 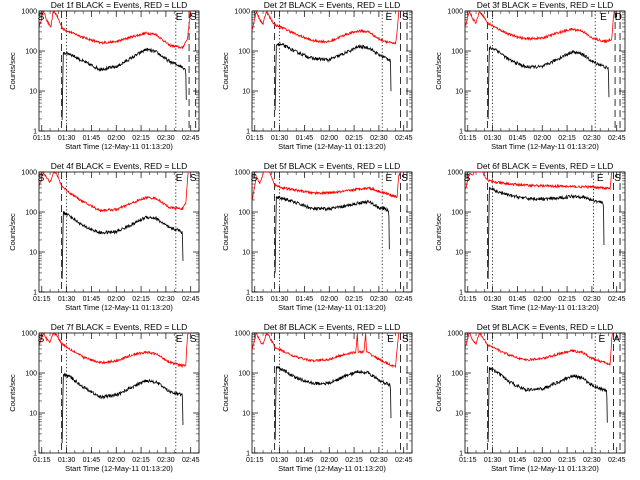 I want to click on attenuator-state-label: A, so click(x=616, y=339).